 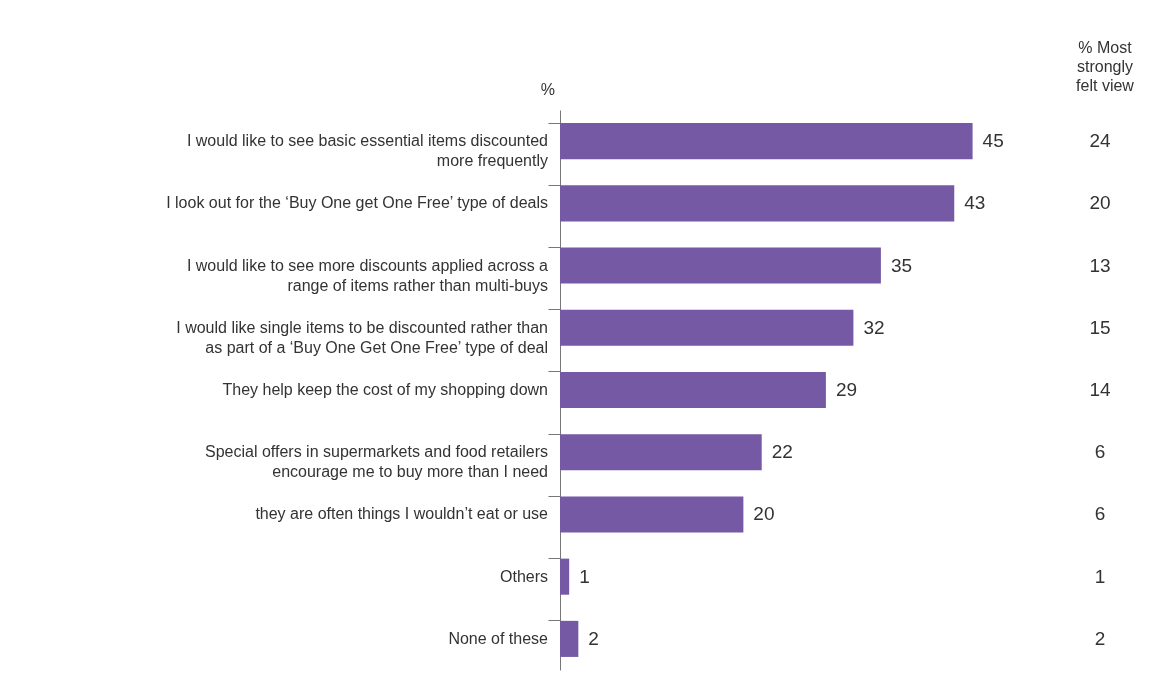 What do you see at coordinates (523, 576) in the screenshot?
I see `y-tick-label: Others` at bounding box center [523, 576].